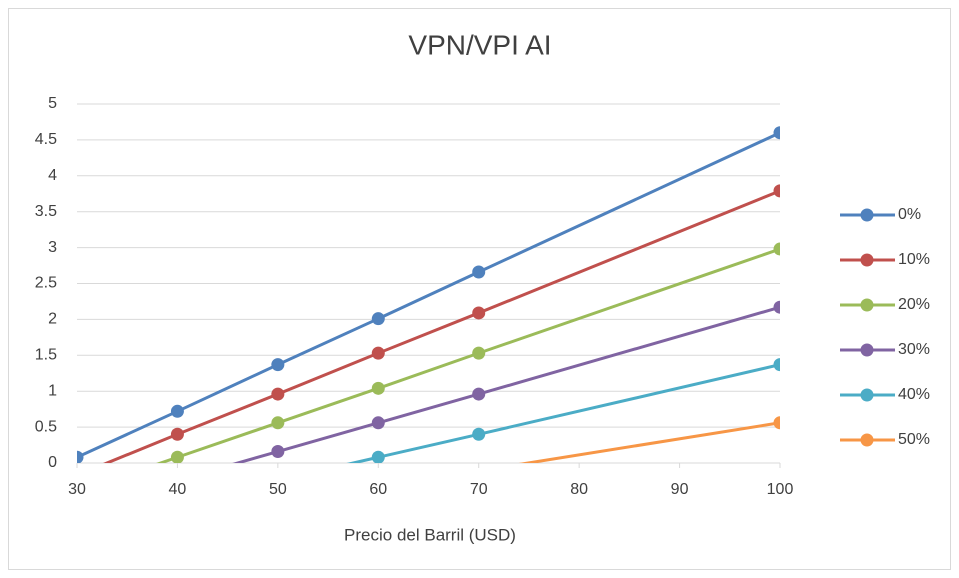 This screenshot has width=959, height=578. I want to click on y-tick-label: 5, so click(52, 103).